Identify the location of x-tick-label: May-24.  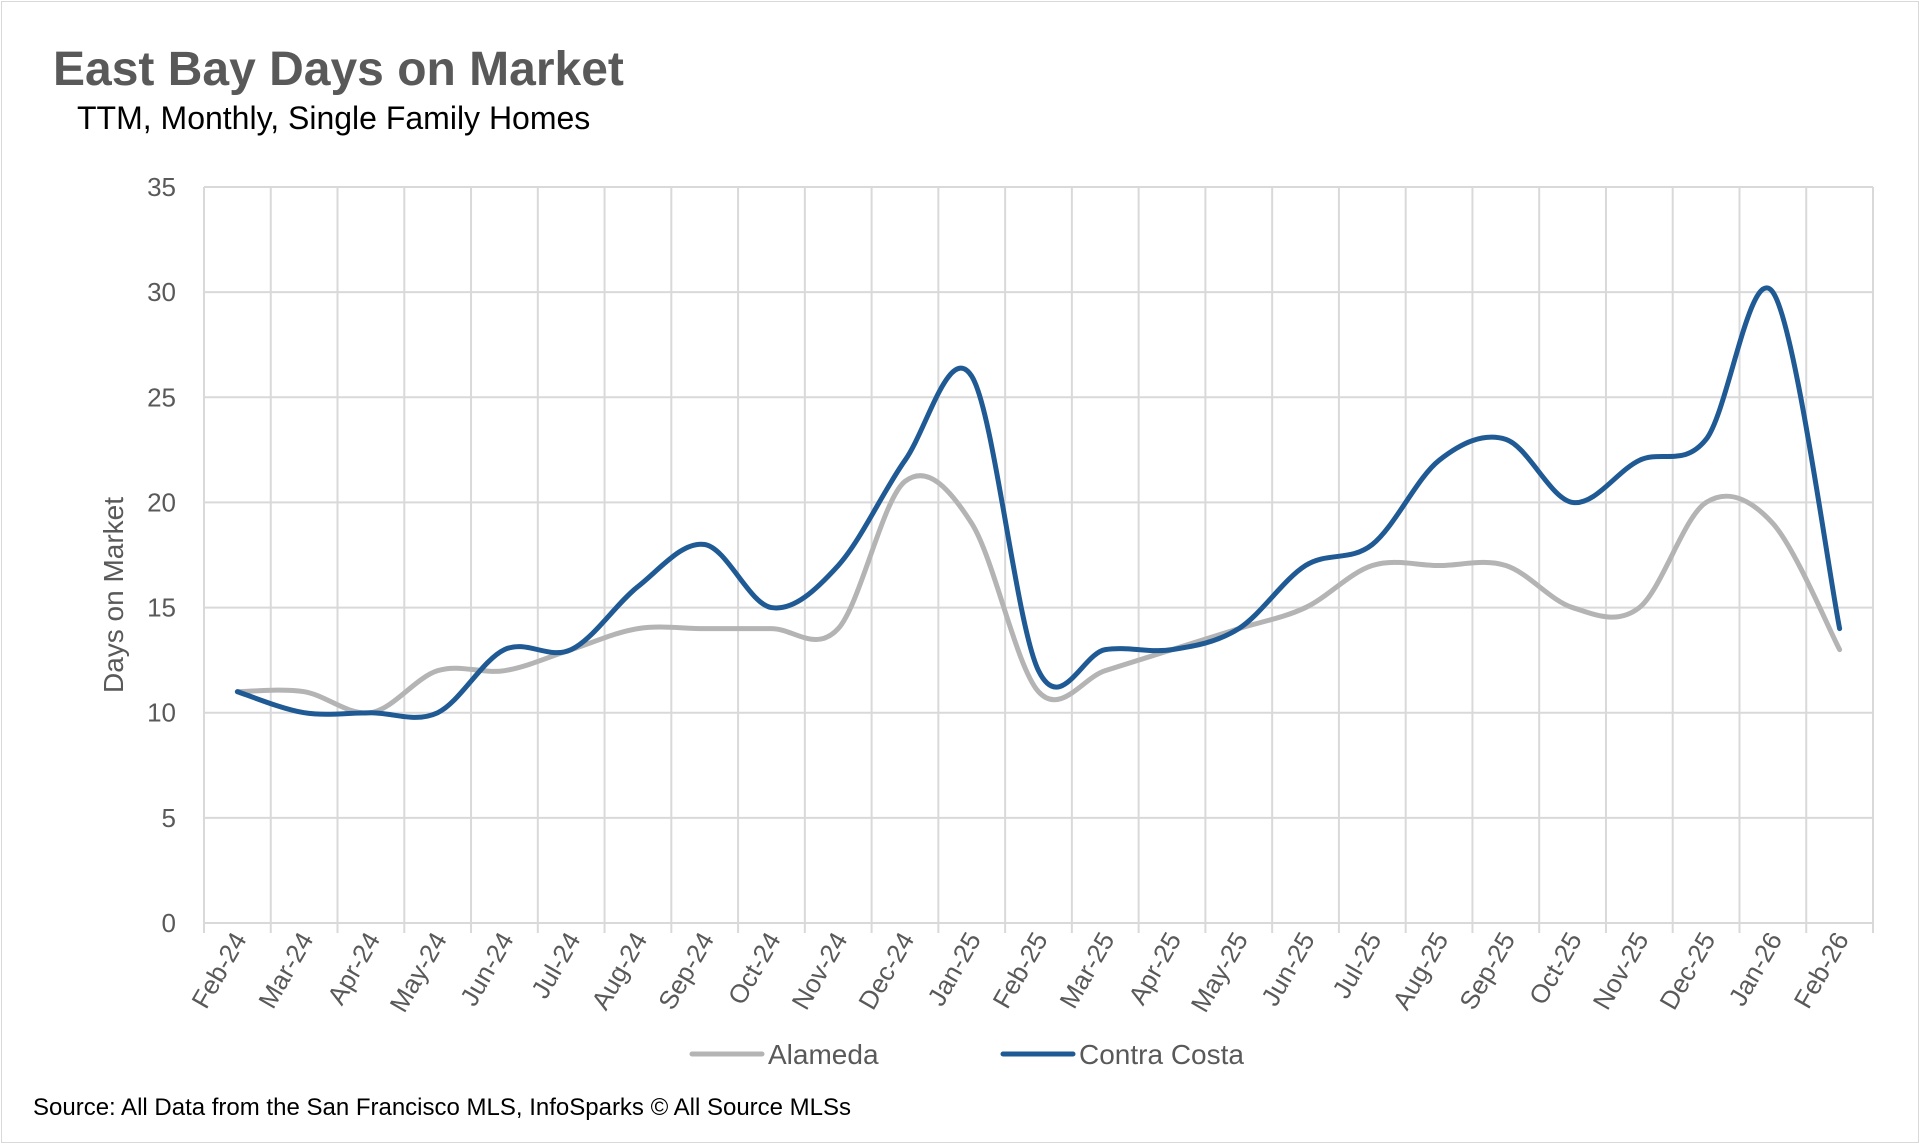
(418, 972).